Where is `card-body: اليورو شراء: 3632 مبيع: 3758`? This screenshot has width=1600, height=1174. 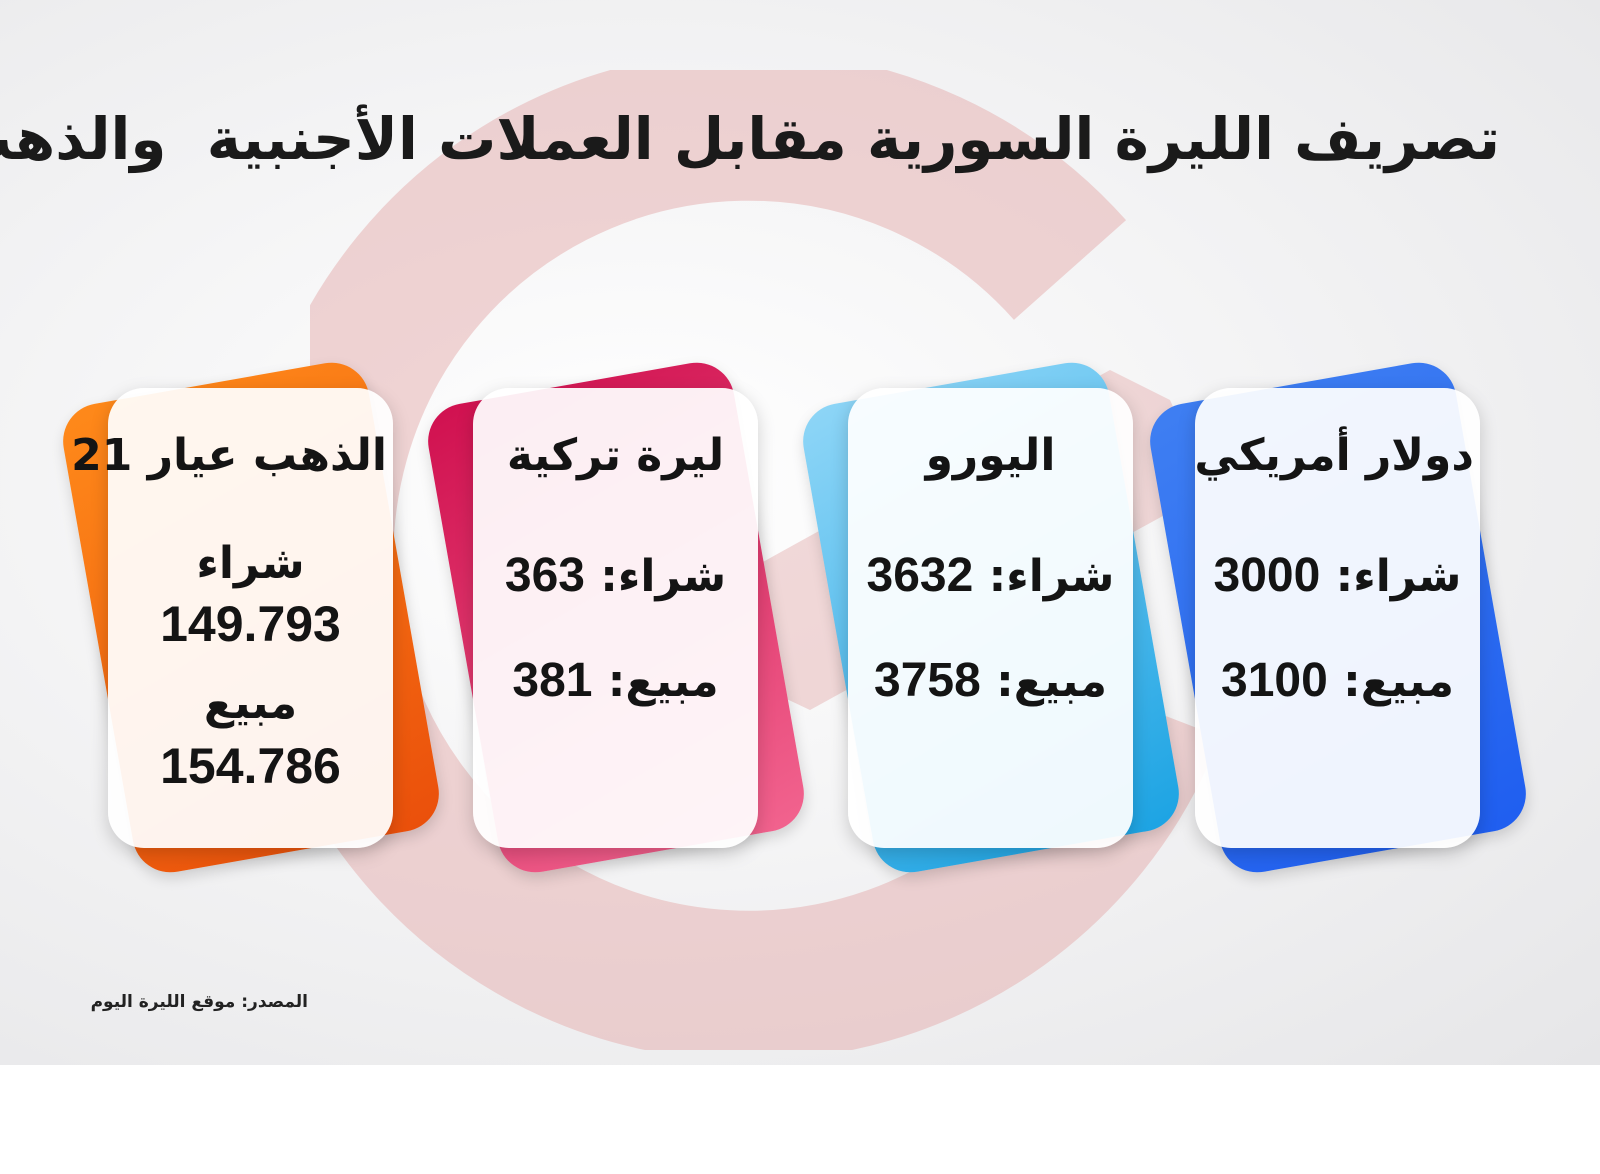 card-body: اليورو شراء: 3632 مبيع: 3758 is located at coordinates (990, 618).